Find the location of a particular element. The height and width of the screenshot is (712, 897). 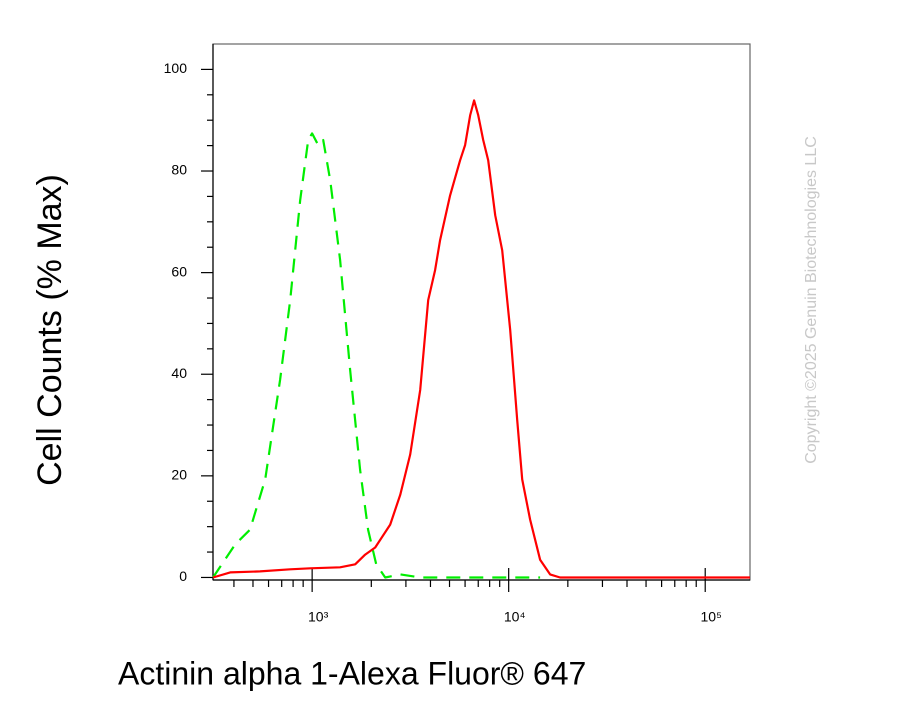

y-tick-label: 80 is located at coordinates (179, 170).